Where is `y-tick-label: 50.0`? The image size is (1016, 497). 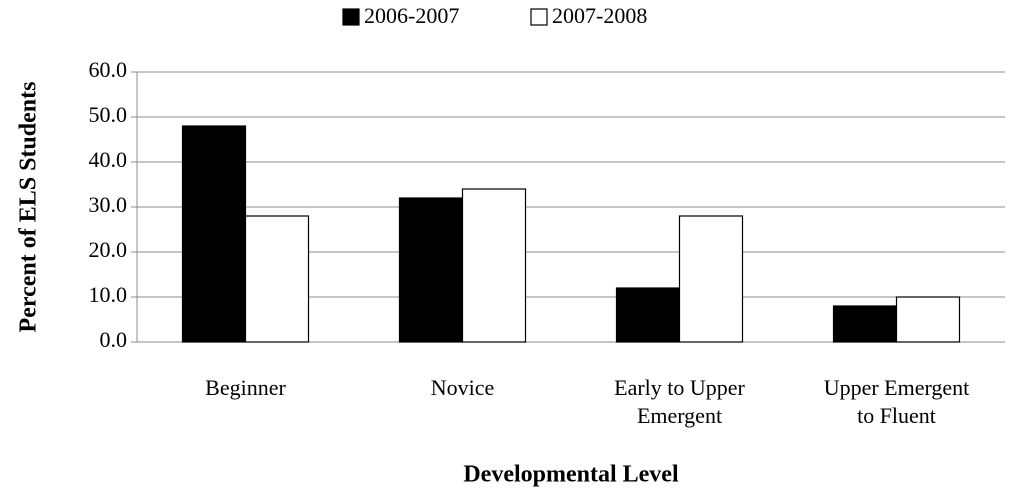
y-tick-label: 50.0 is located at coordinates (108, 114).